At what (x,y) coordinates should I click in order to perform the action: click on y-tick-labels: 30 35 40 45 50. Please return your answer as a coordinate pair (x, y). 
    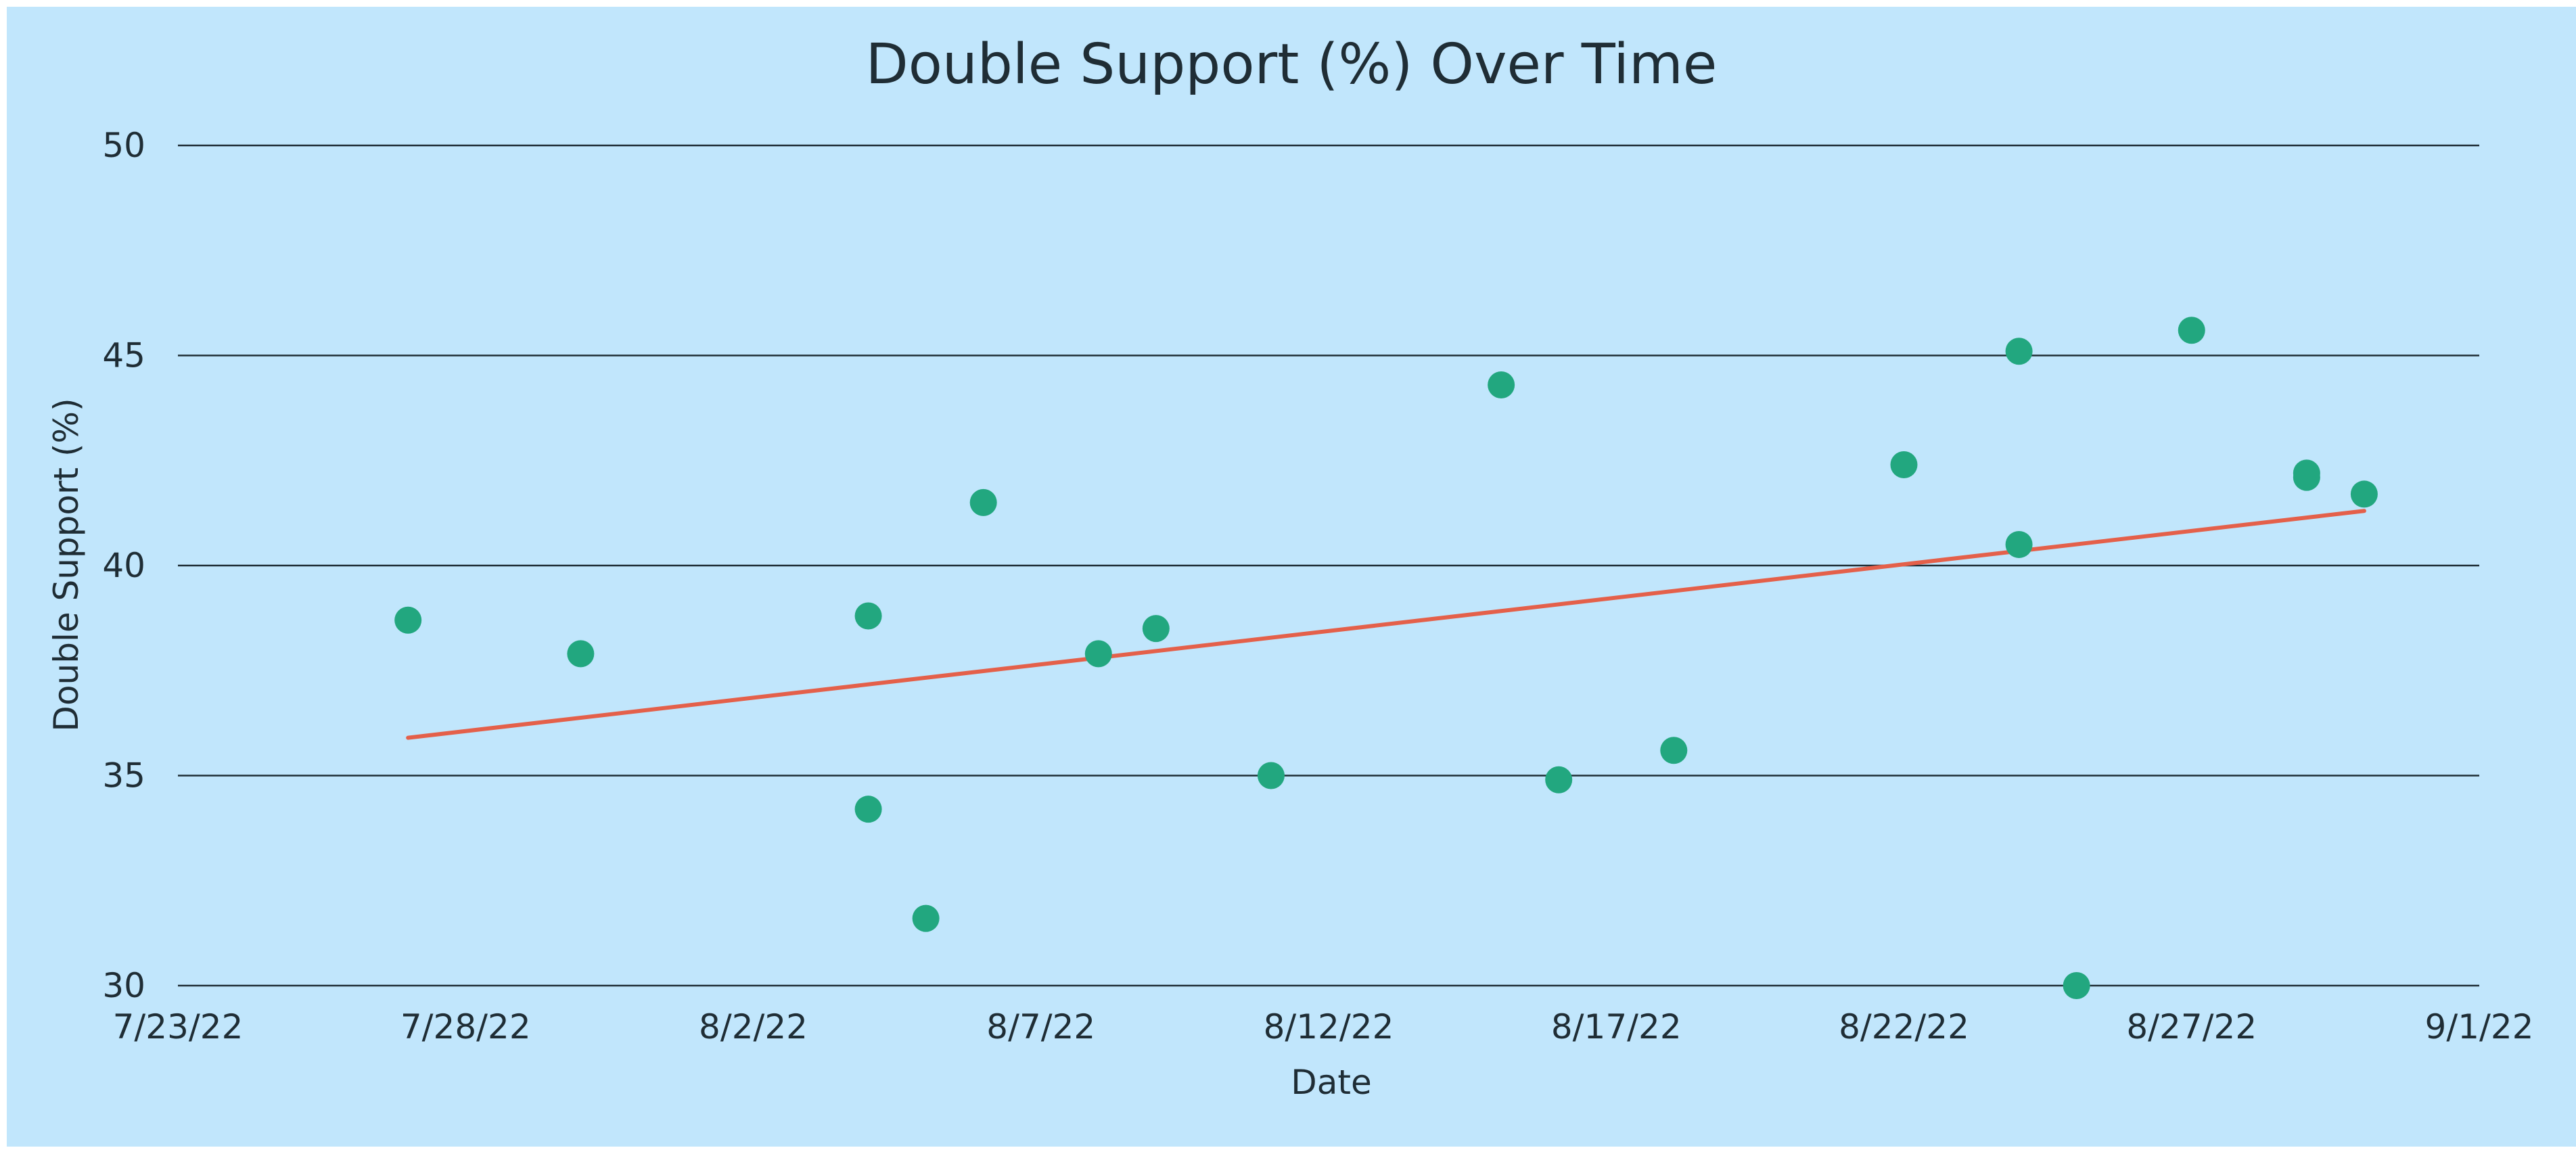
    Looking at the image, I should click on (123, 565).